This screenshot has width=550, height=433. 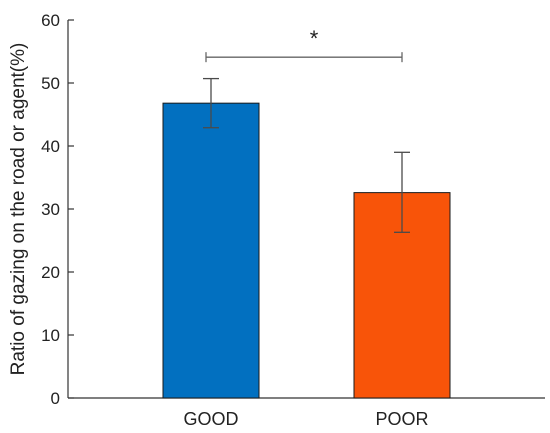 I want to click on bar-good, so click(x=211, y=250).